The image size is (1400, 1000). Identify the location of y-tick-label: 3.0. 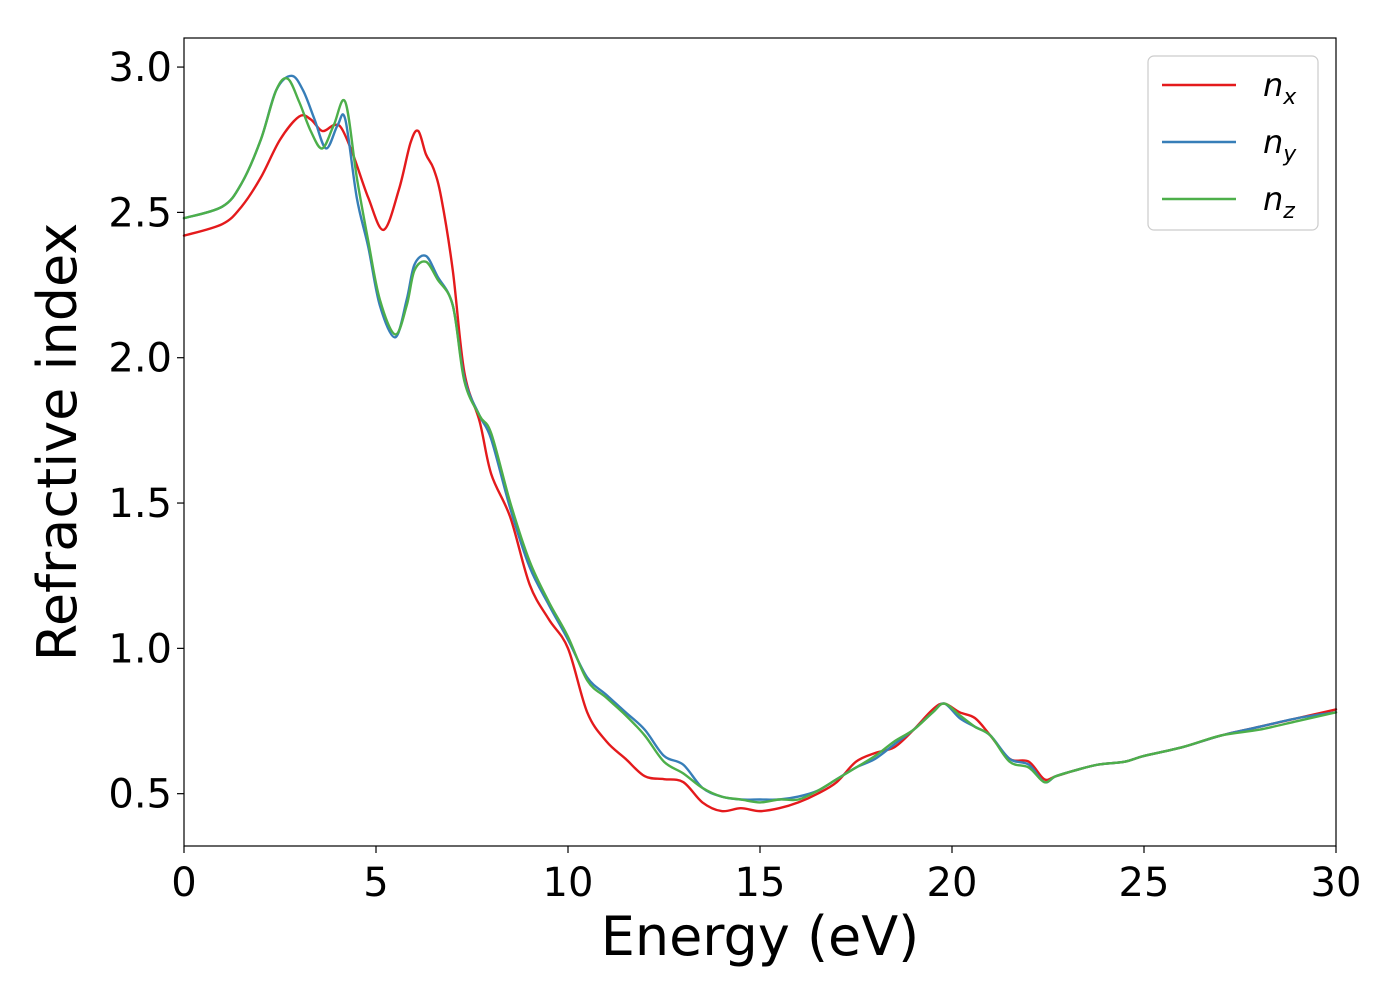
(140, 68).